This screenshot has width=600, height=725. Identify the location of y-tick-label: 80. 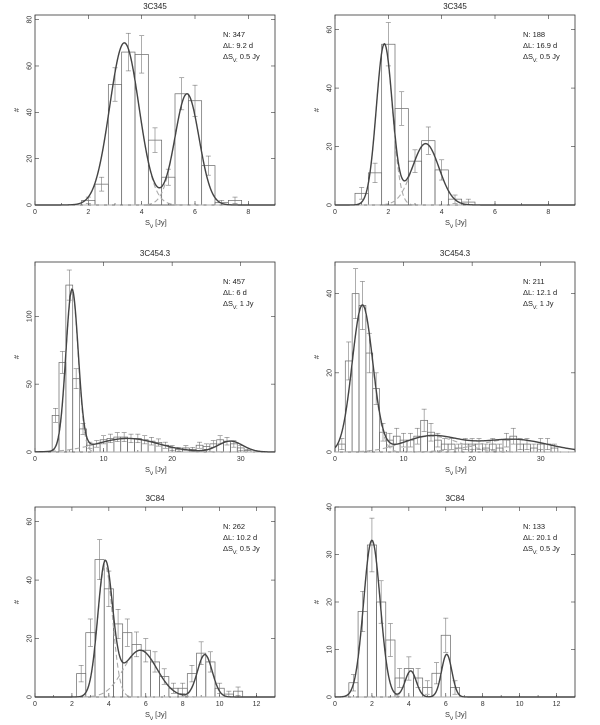
(30, 20).